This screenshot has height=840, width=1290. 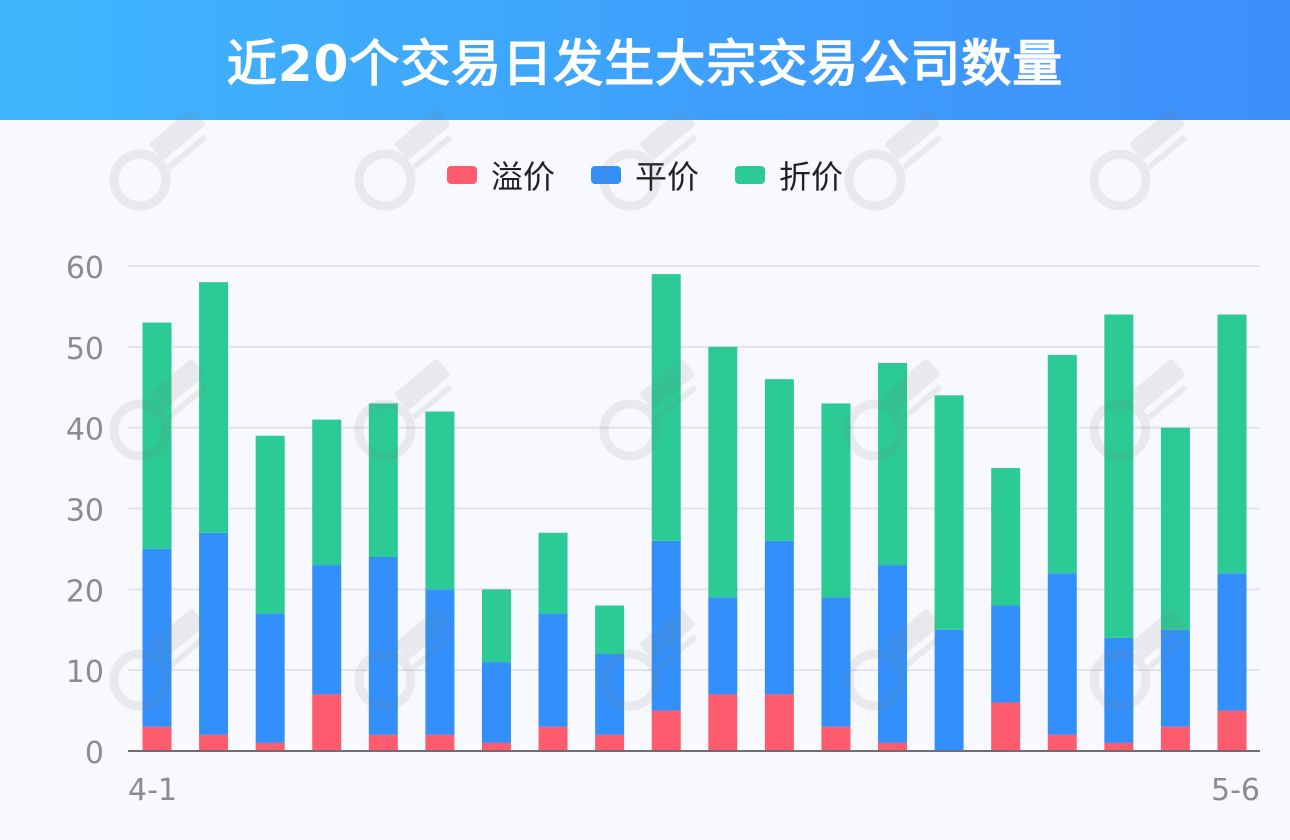 What do you see at coordinates (605, 175) in the screenshot?
I see `legend-swatch-flat` at bounding box center [605, 175].